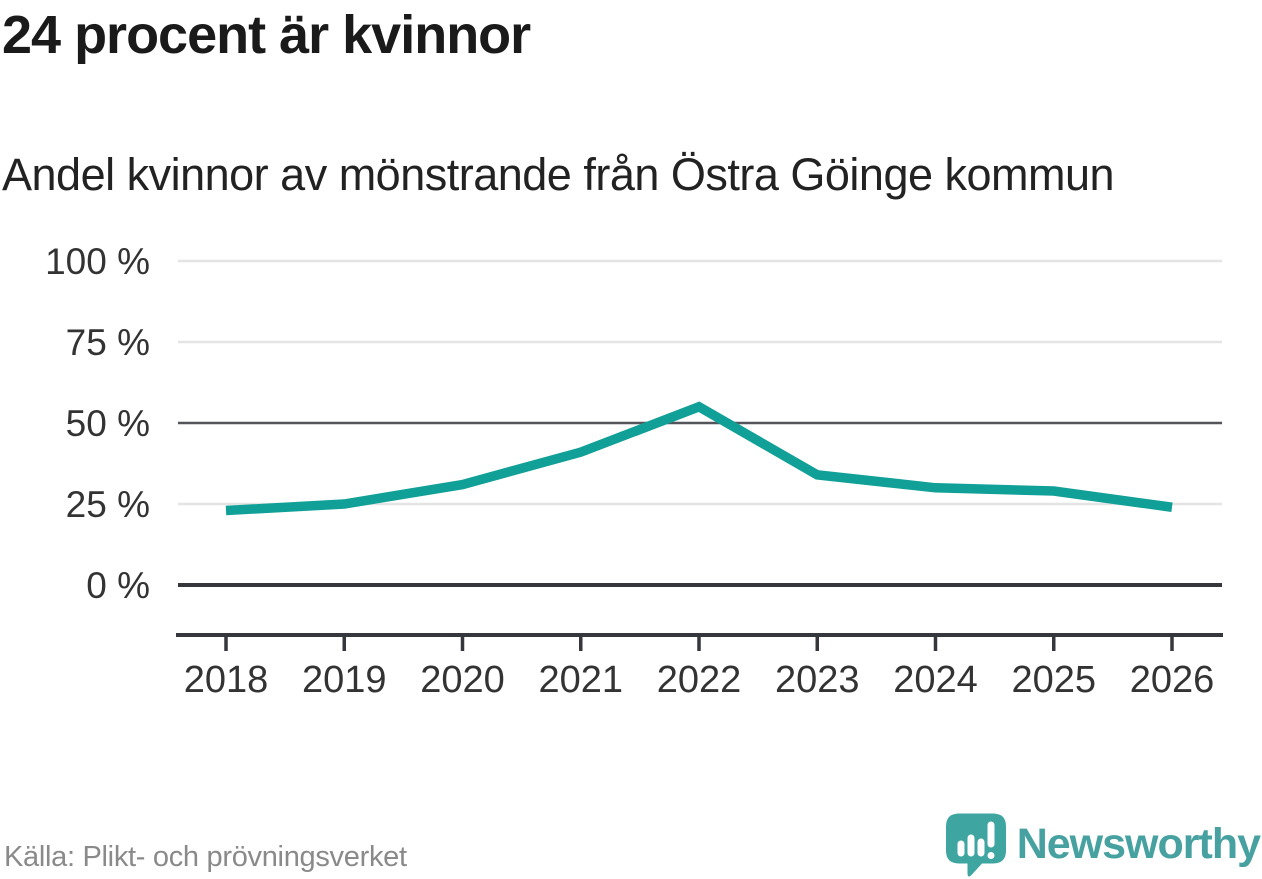  I want to click on x-axis-label: 2024, so click(935, 680).